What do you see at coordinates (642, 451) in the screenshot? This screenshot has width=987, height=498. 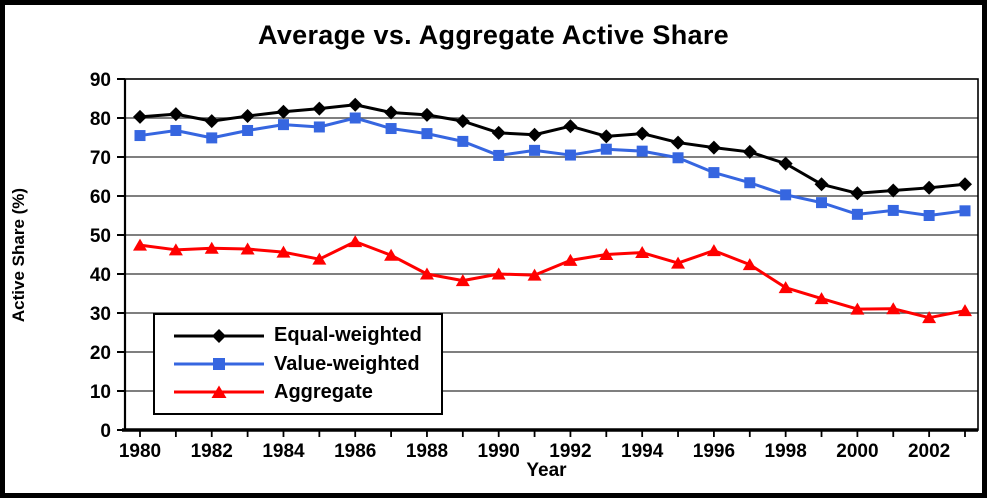 I see `x-tick-label: 1994` at bounding box center [642, 451].